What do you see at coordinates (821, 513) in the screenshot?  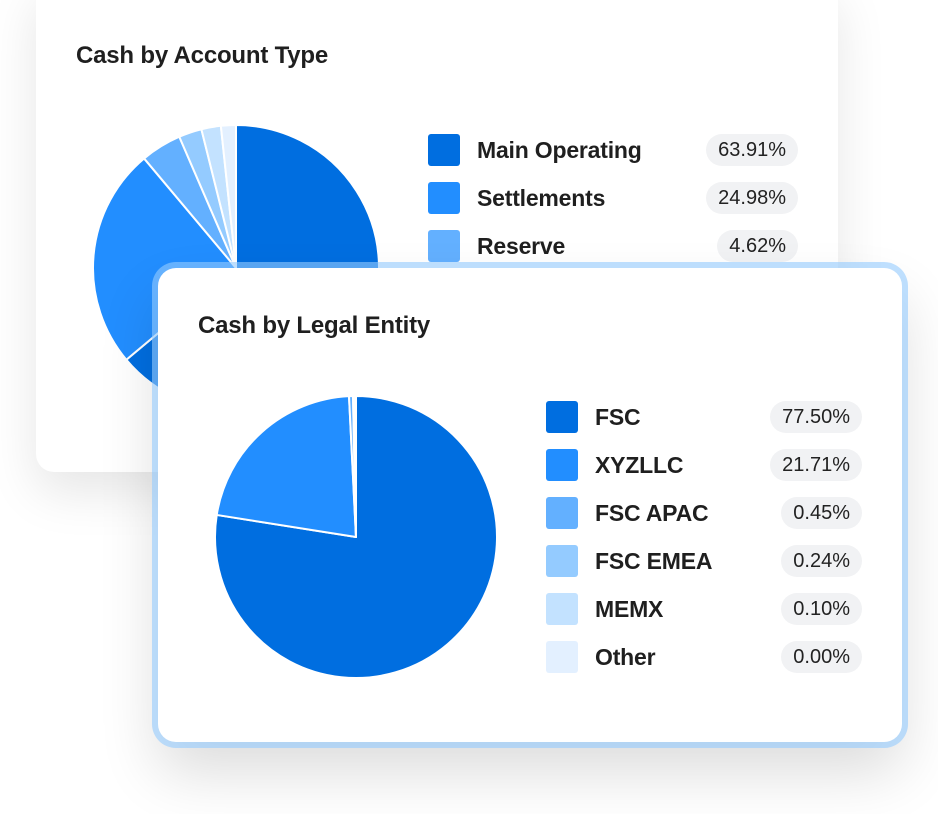 I see `percentage-badge: 0.45%` at bounding box center [821, 513].